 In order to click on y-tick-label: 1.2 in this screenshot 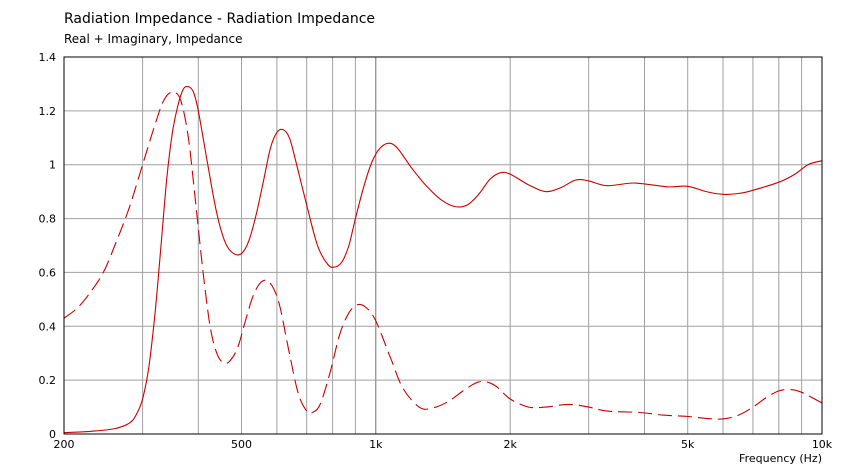, I will do `click(48, 111)`.